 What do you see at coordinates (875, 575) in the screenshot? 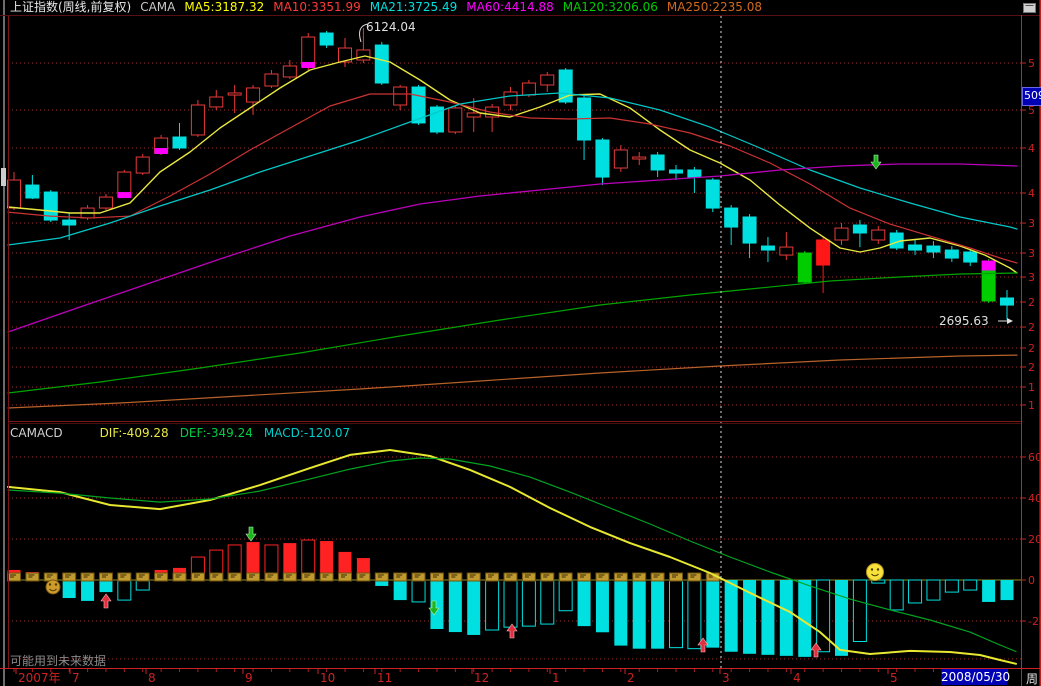
I see `smiley-icon-mouth` at bounding box center [875, 575].